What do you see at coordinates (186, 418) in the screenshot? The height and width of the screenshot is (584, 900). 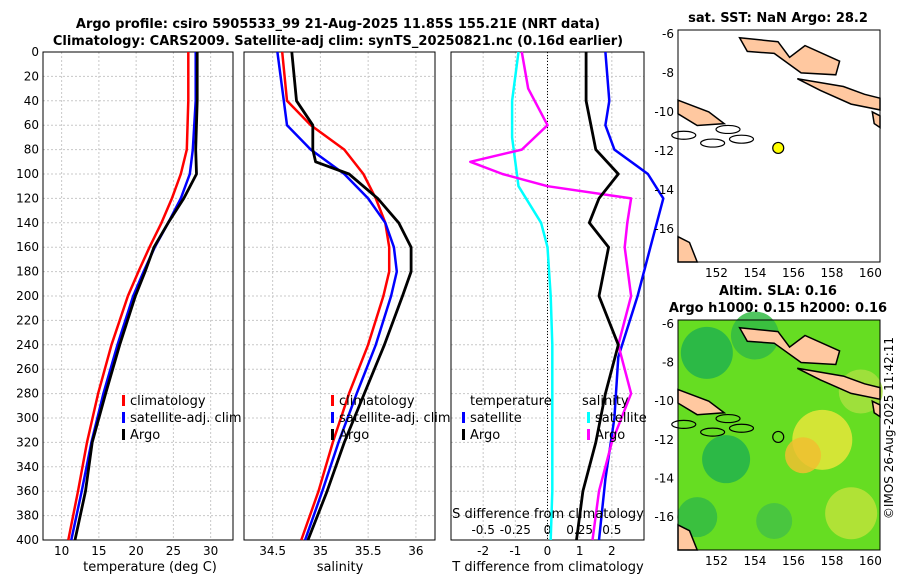 I see `legend-label: satellite-adj. clim` at bounding box center [186, 418].